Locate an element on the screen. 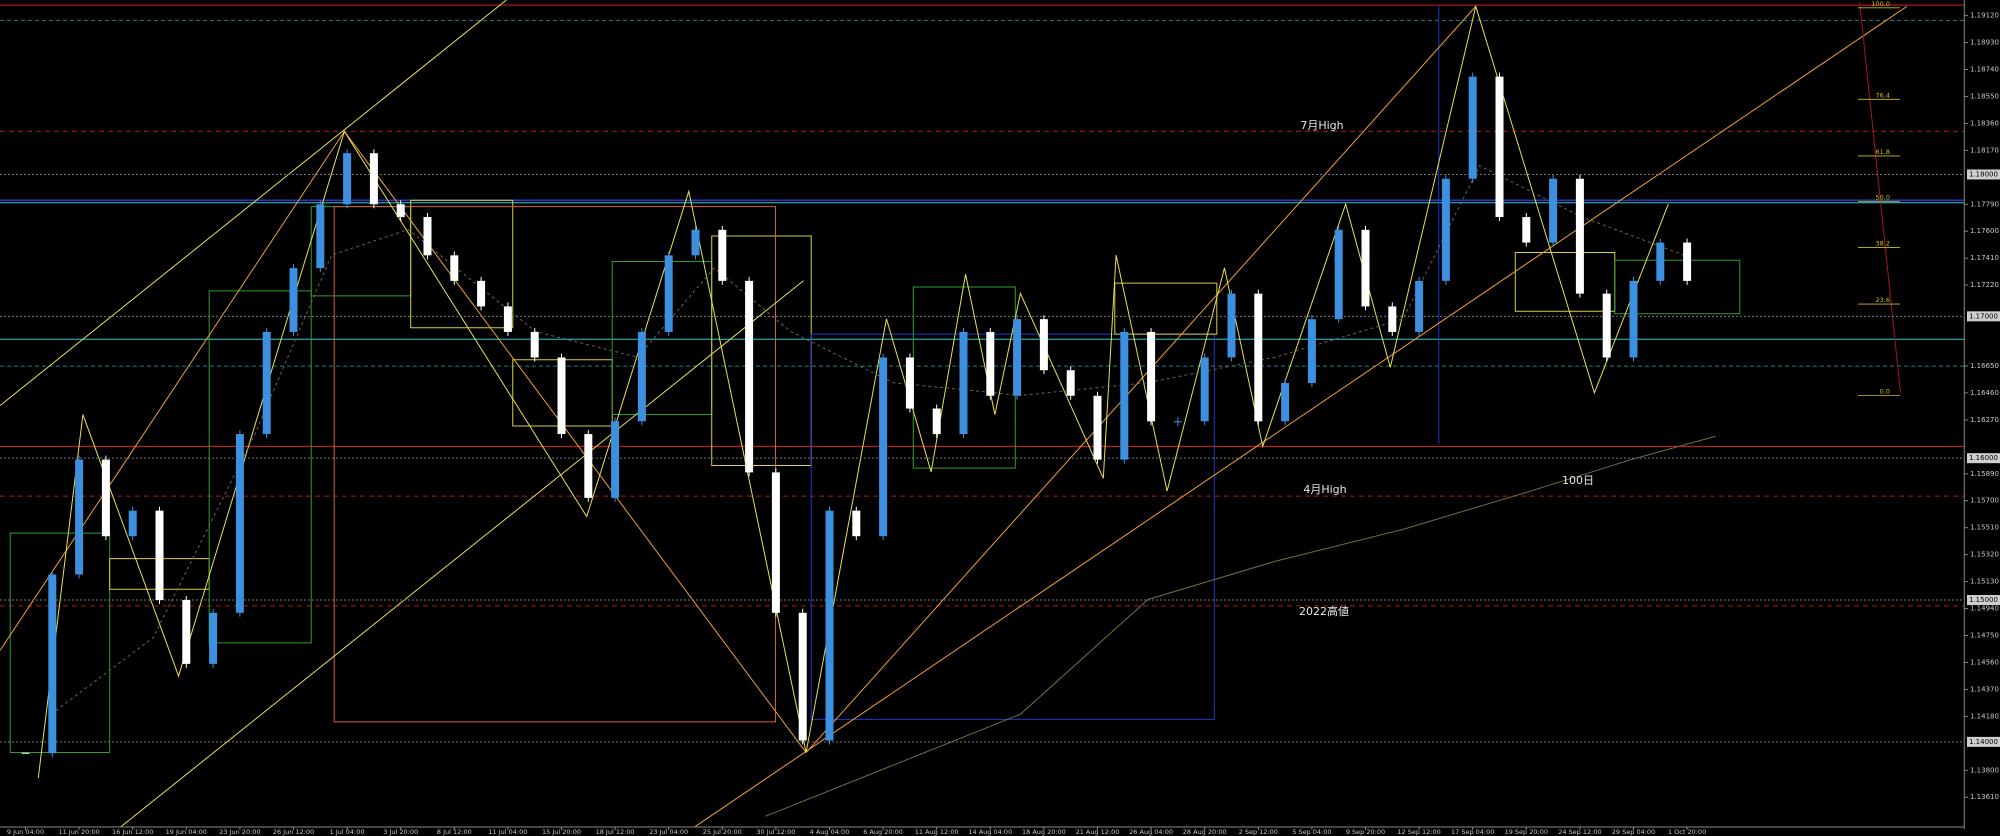 This screenshot has width=2000, height=836. y-tick-label: 1.18170 is located at coordinates (1984, 150).